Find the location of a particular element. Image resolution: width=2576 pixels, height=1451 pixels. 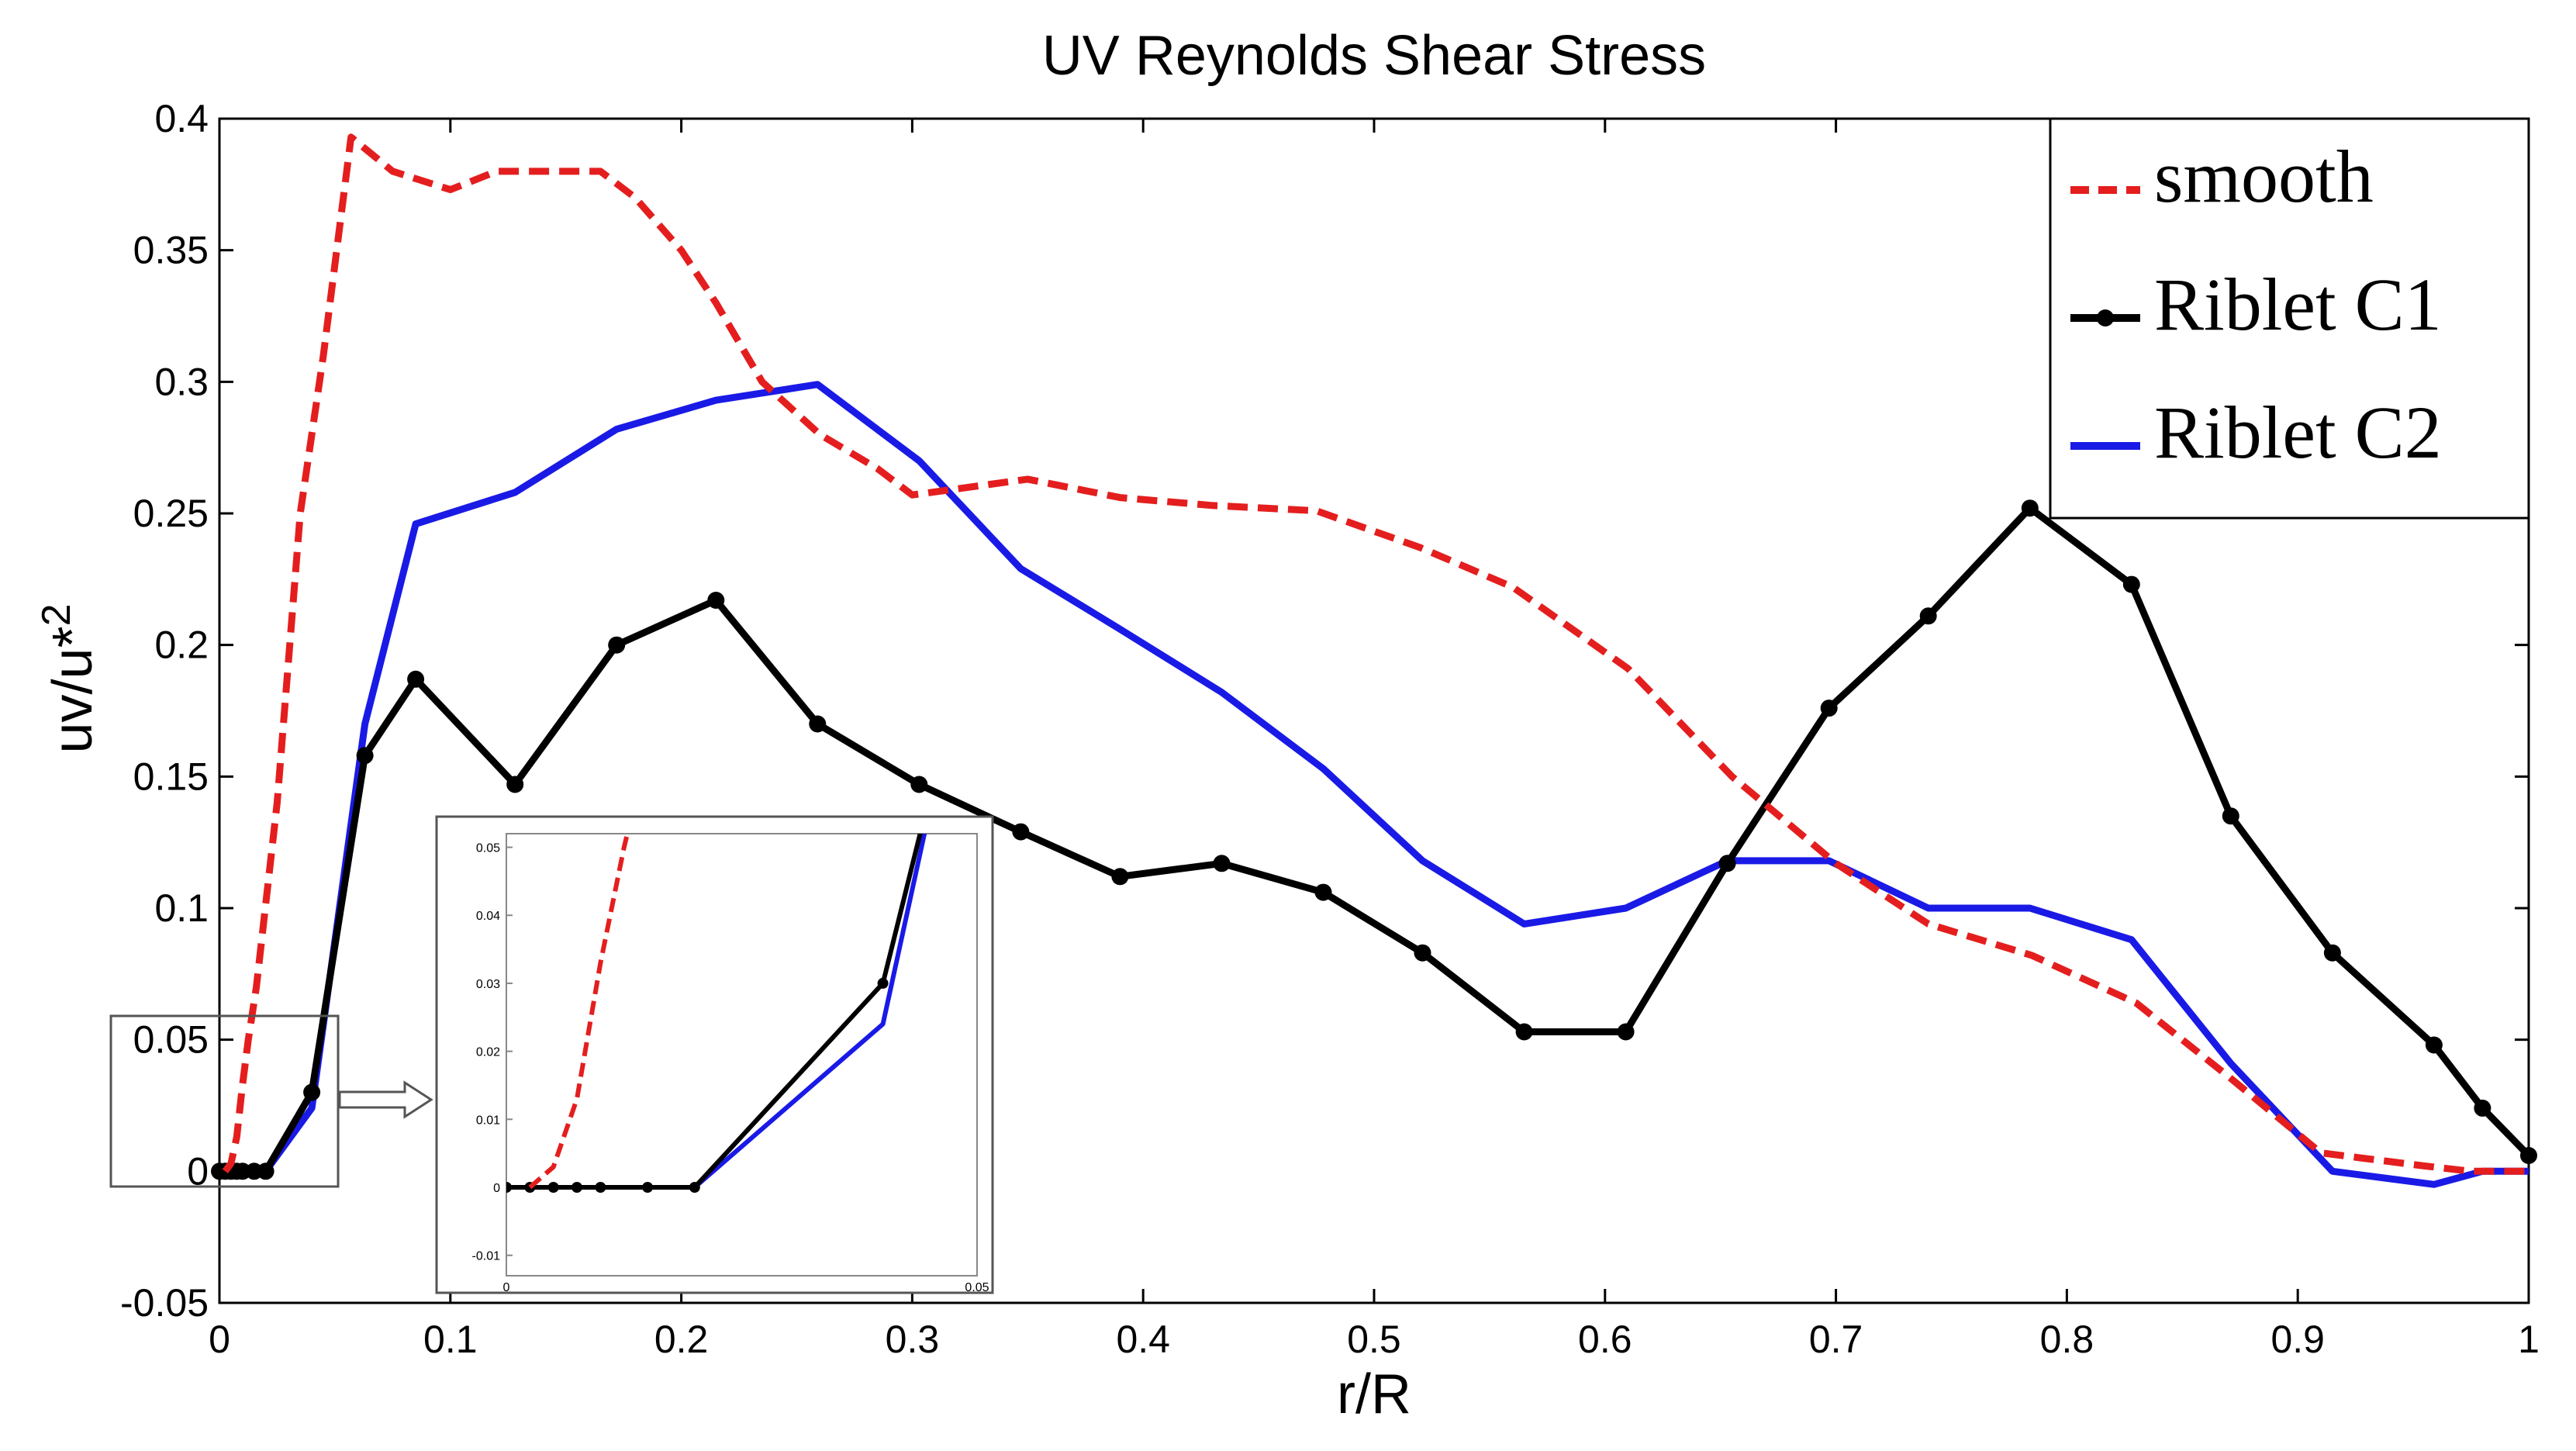

x-tick-label: 0.1 is located at coordinates (450, 1339).